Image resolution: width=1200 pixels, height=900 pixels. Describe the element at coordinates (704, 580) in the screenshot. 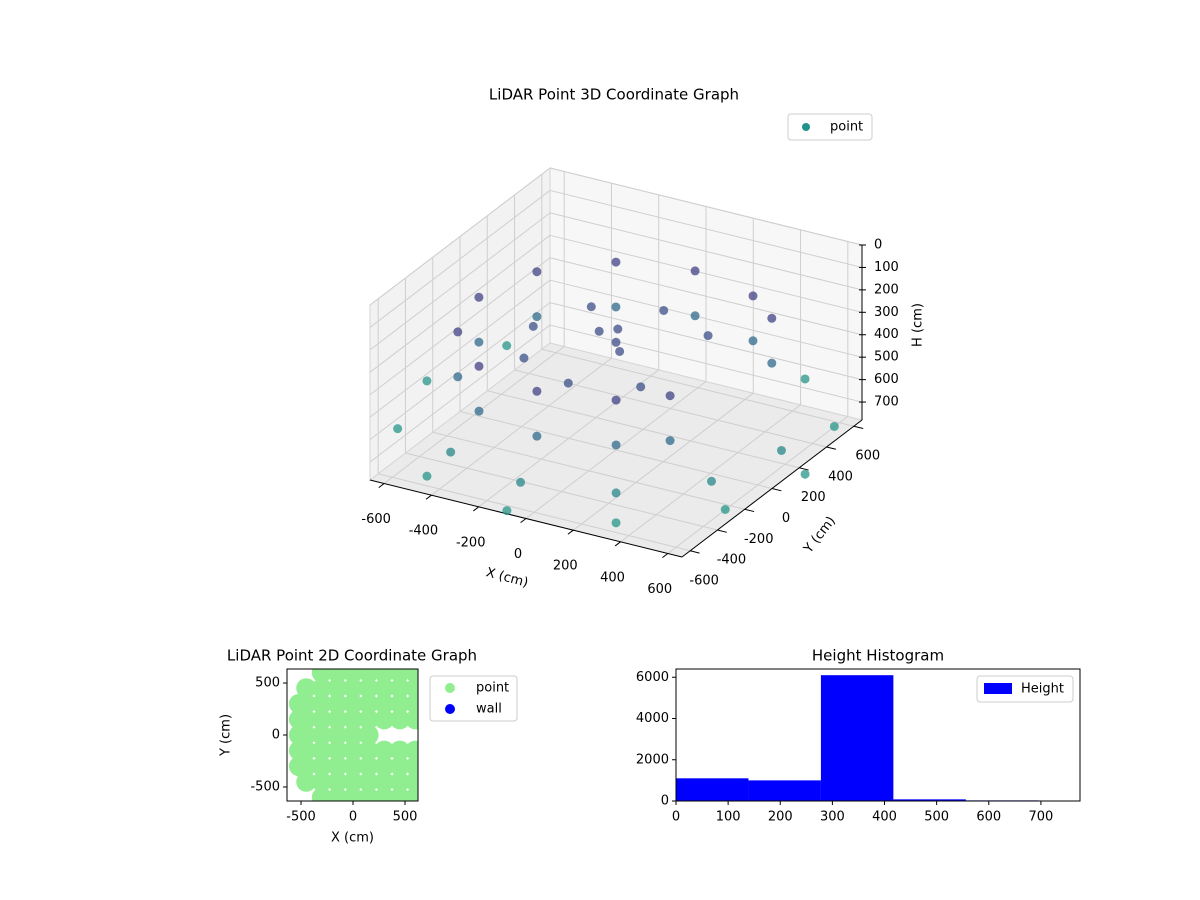

I see `y-tick-label: -600` at that location.